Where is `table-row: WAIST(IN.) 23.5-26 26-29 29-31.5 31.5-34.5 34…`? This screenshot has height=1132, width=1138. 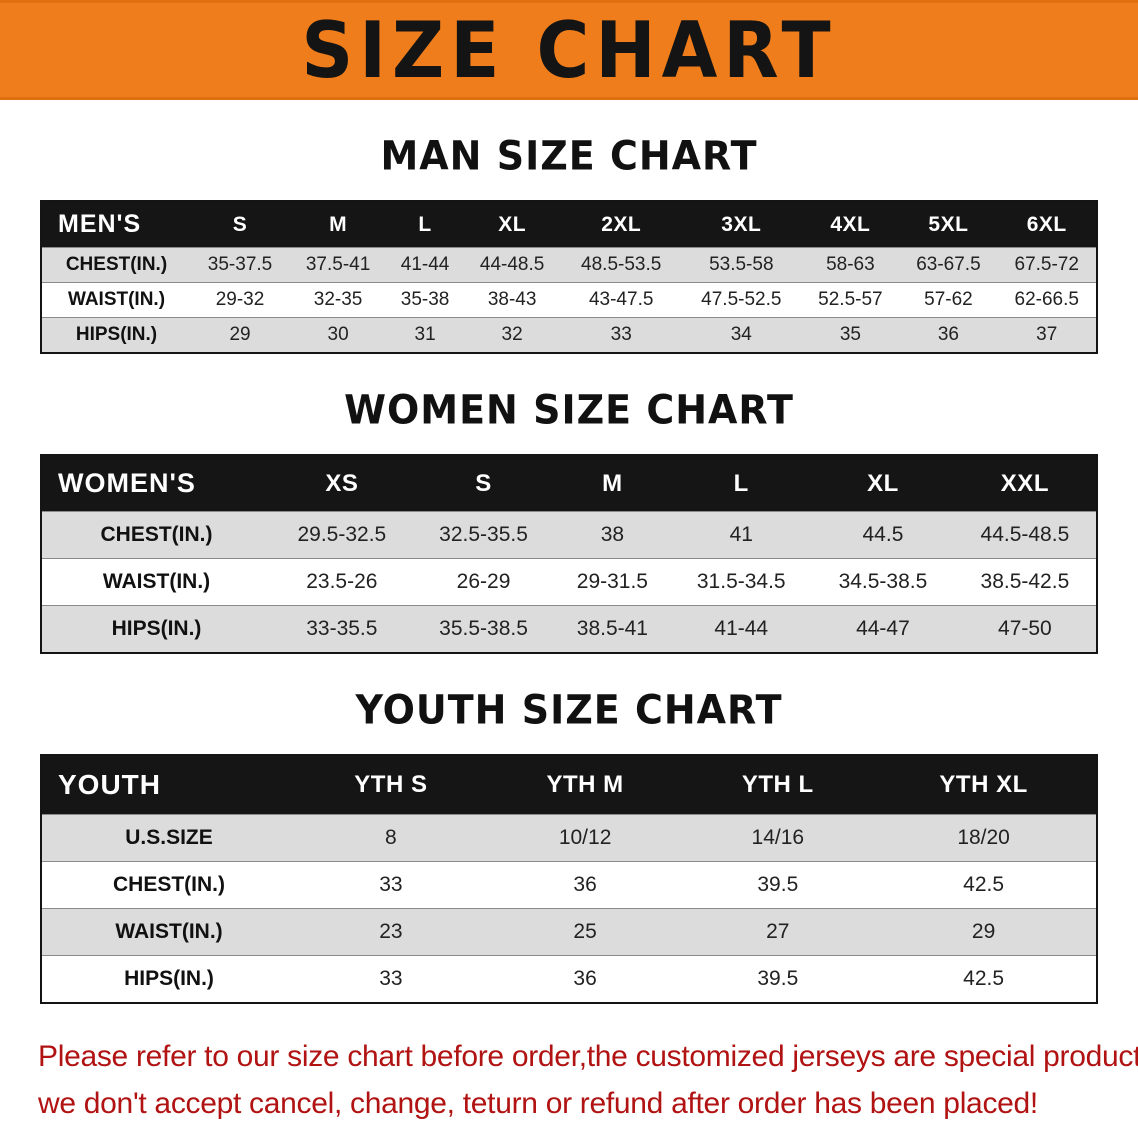 table-row: WAIST(IN.) 23.5-26 26-29 29-31.5 31.5-34.5 34… is located at coordinates (569, 582).